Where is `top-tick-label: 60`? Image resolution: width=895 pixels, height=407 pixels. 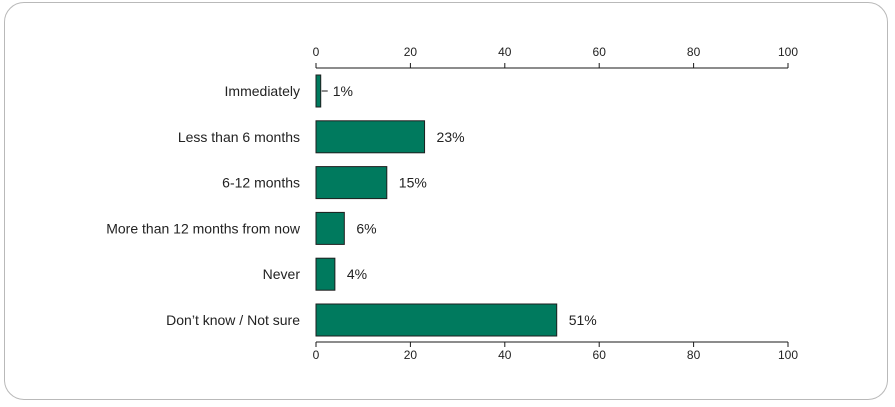 top-tick-label: 60 is located at coordinates (600, 52).